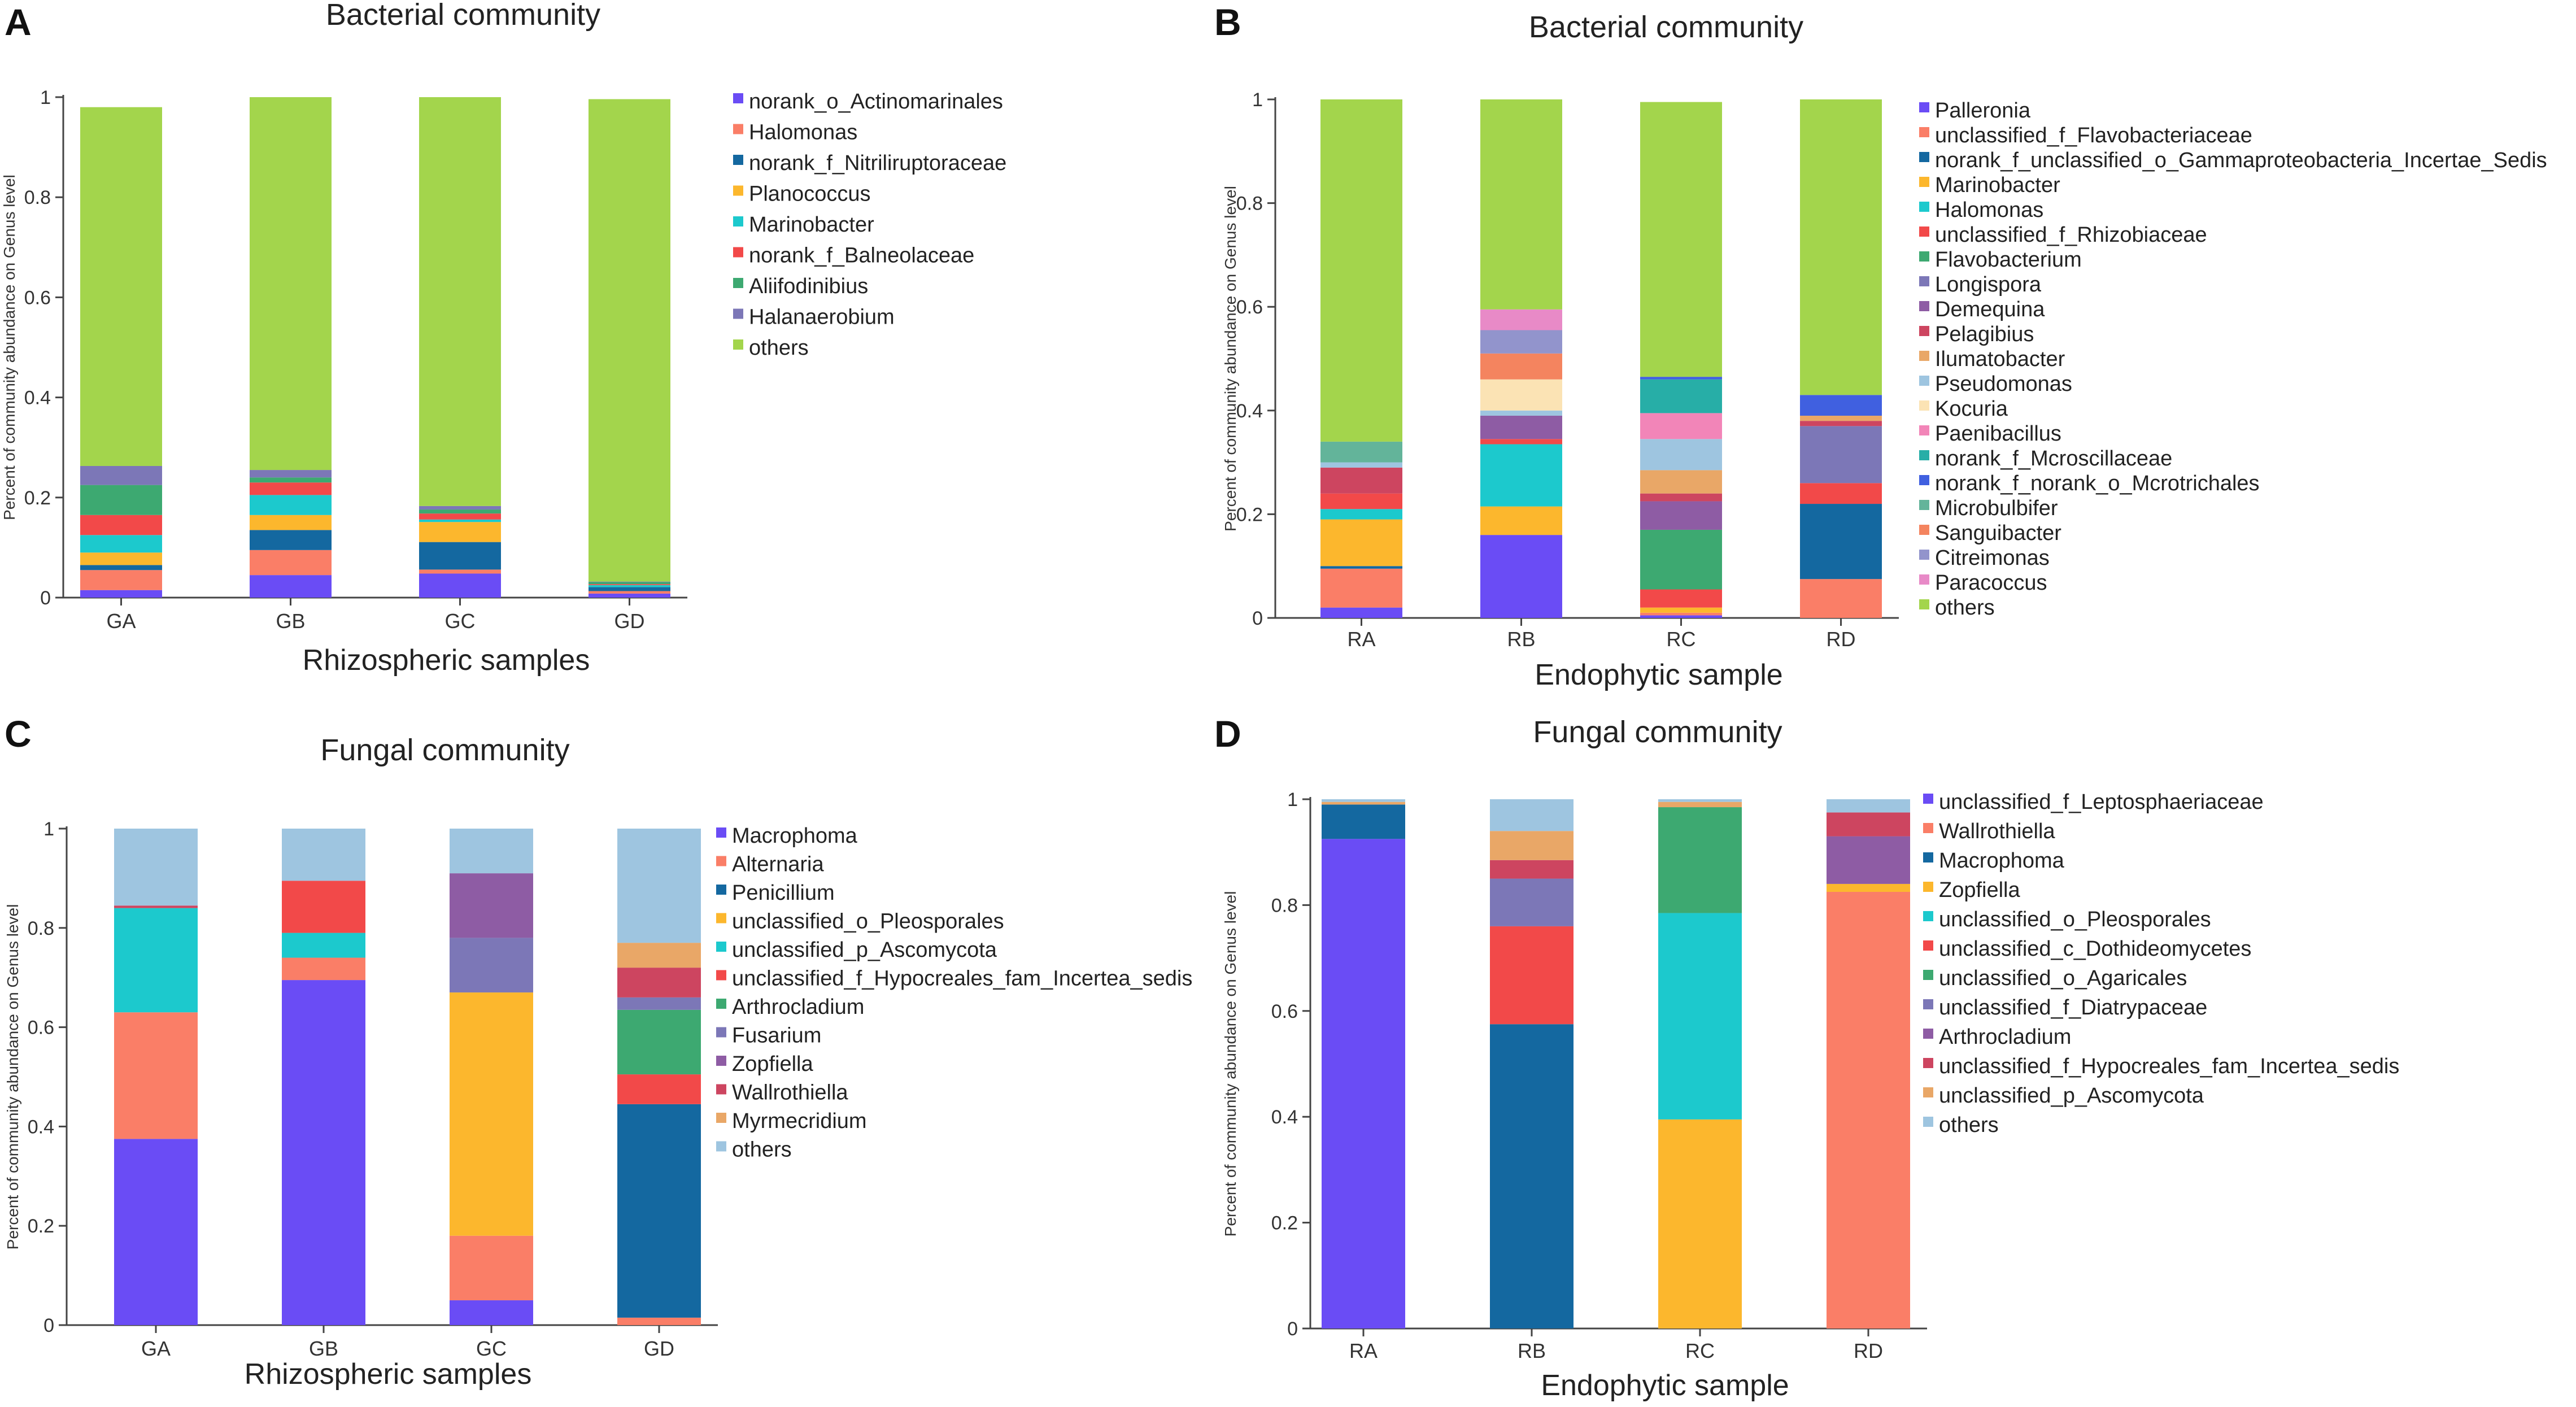 This screenshot has width=2576, height=1407. Describe the element at coordinates (1990, 309) in the screenshot. I see `legend-label: Demequina` at that location.